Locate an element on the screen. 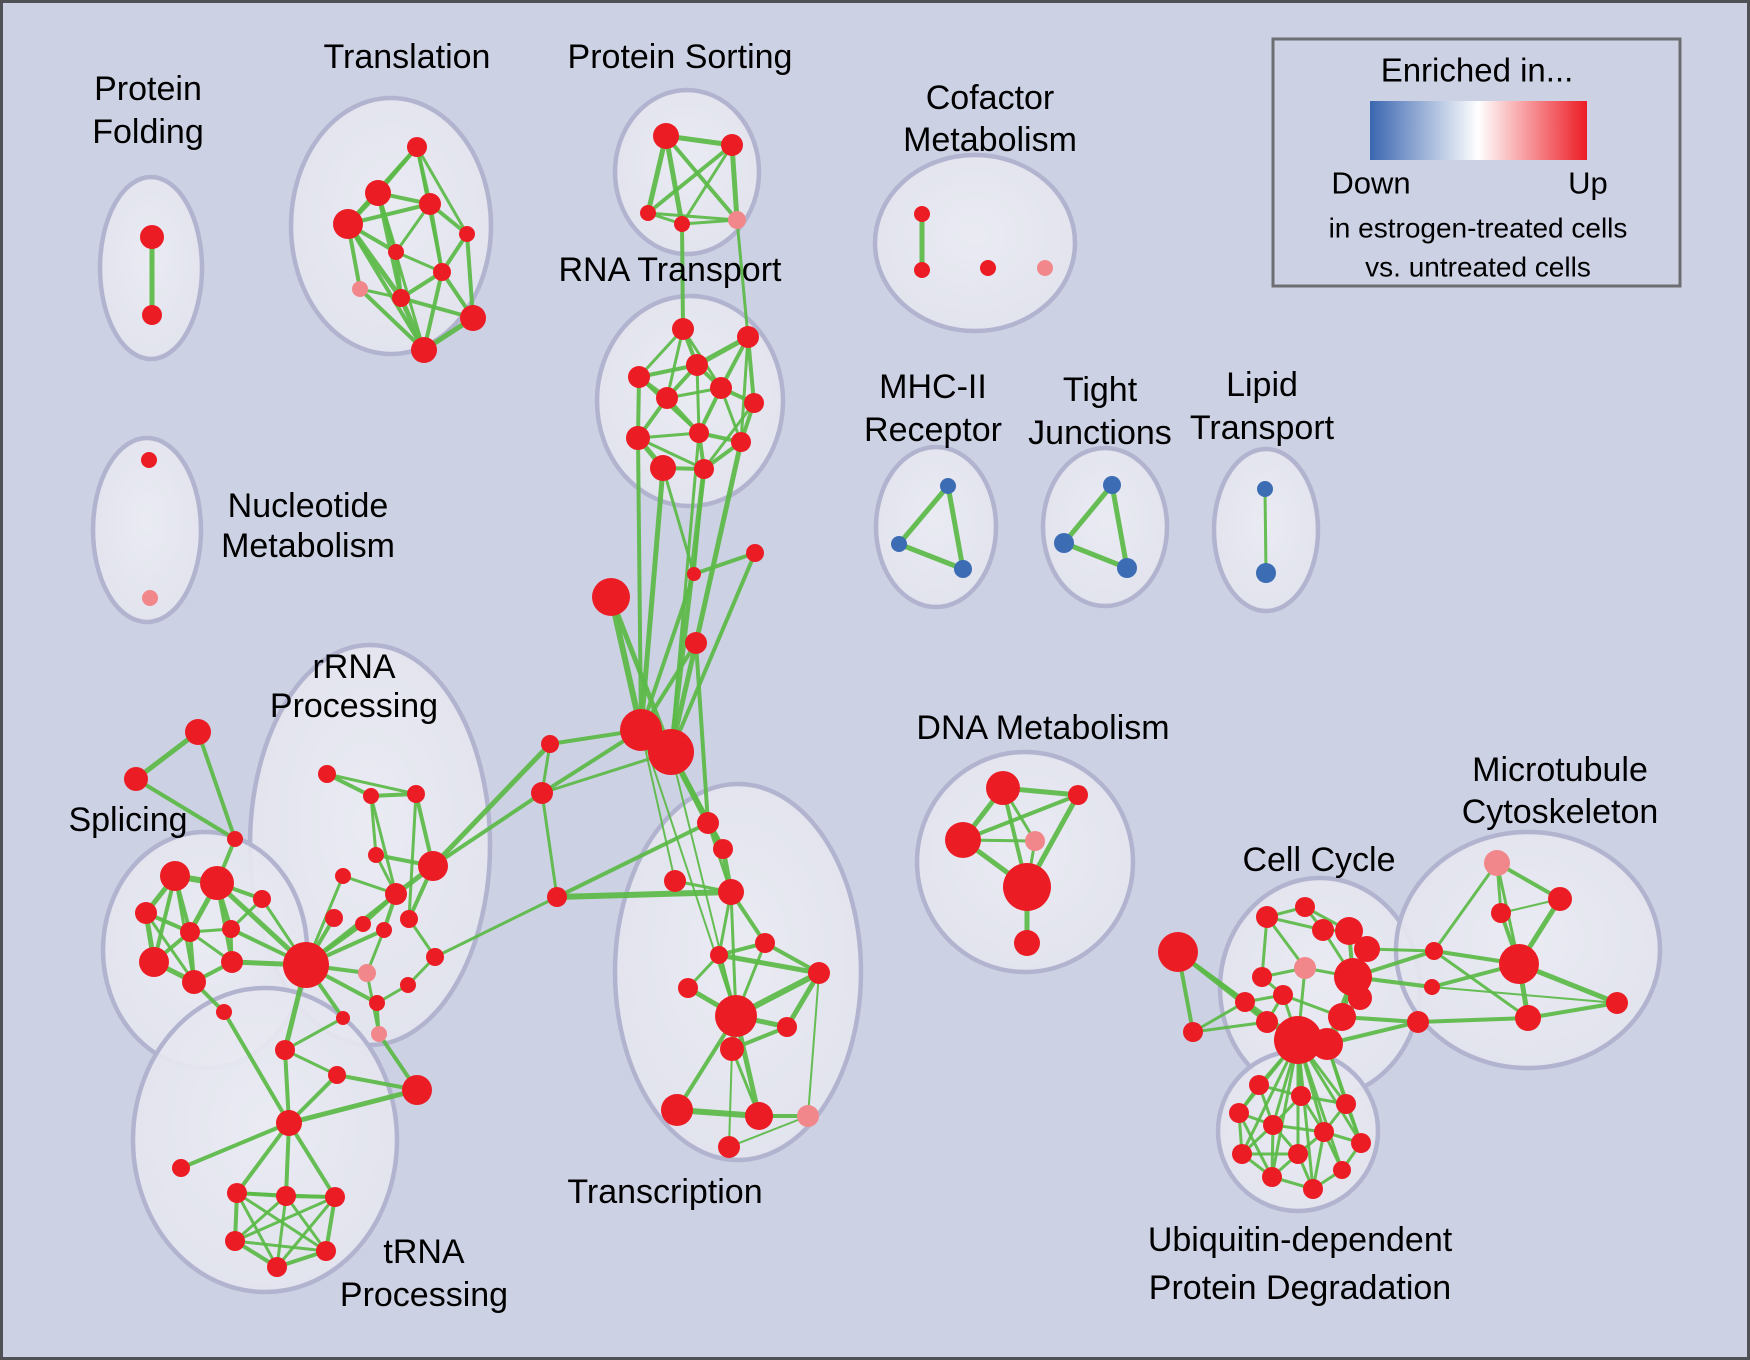  legend-up-label: Up is located at coordinates (1588, 183).